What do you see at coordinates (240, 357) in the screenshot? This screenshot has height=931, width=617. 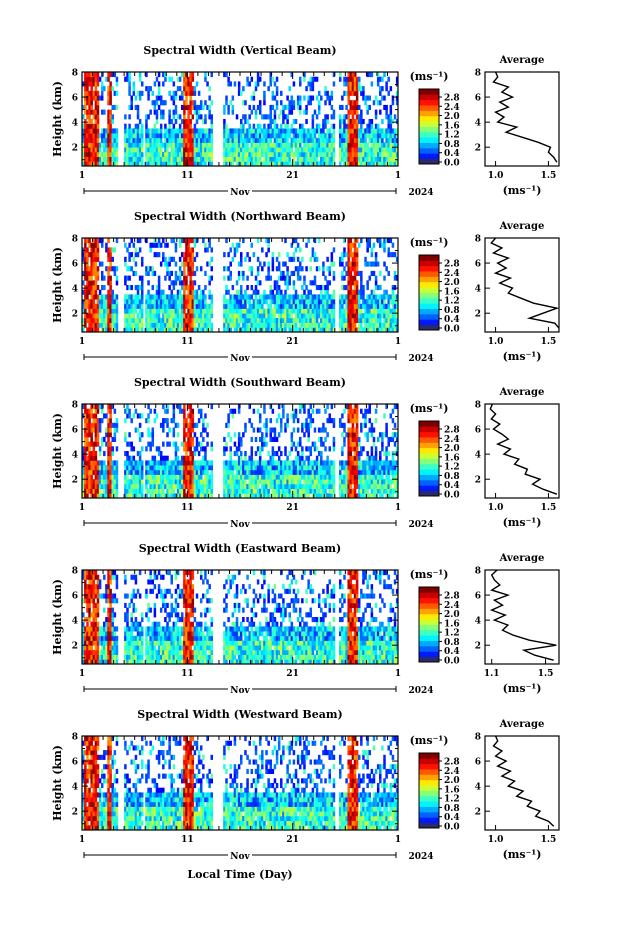 I see `month-label-bg` at bounding box center [240, 357].